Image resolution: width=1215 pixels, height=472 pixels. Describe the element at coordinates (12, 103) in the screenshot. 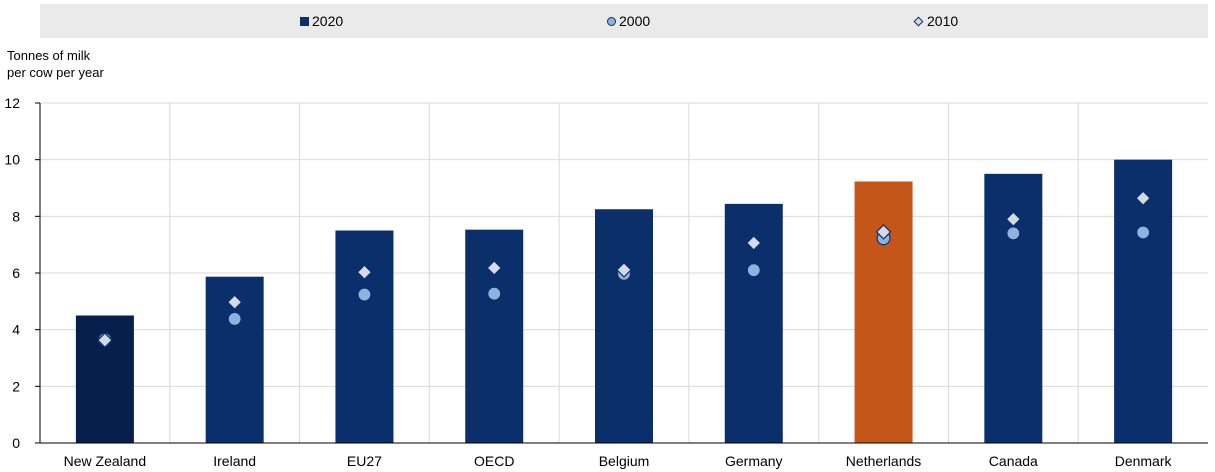

I see `y-tick-label: 12` at that location.